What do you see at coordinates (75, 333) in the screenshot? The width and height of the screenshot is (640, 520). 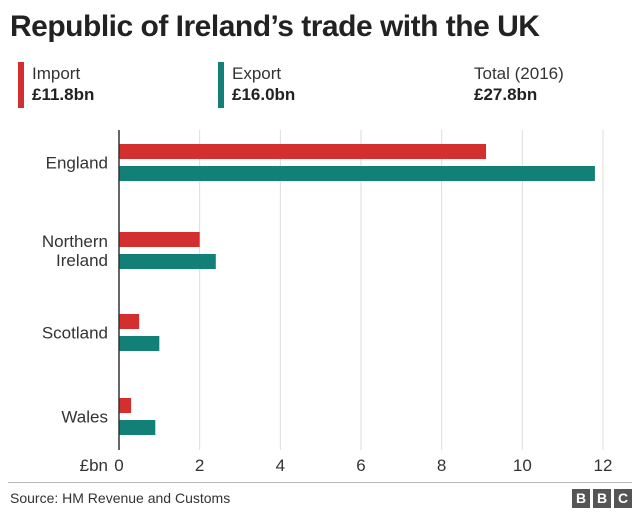 I see `category-label: Scotland` at bounding box center [75, 333].